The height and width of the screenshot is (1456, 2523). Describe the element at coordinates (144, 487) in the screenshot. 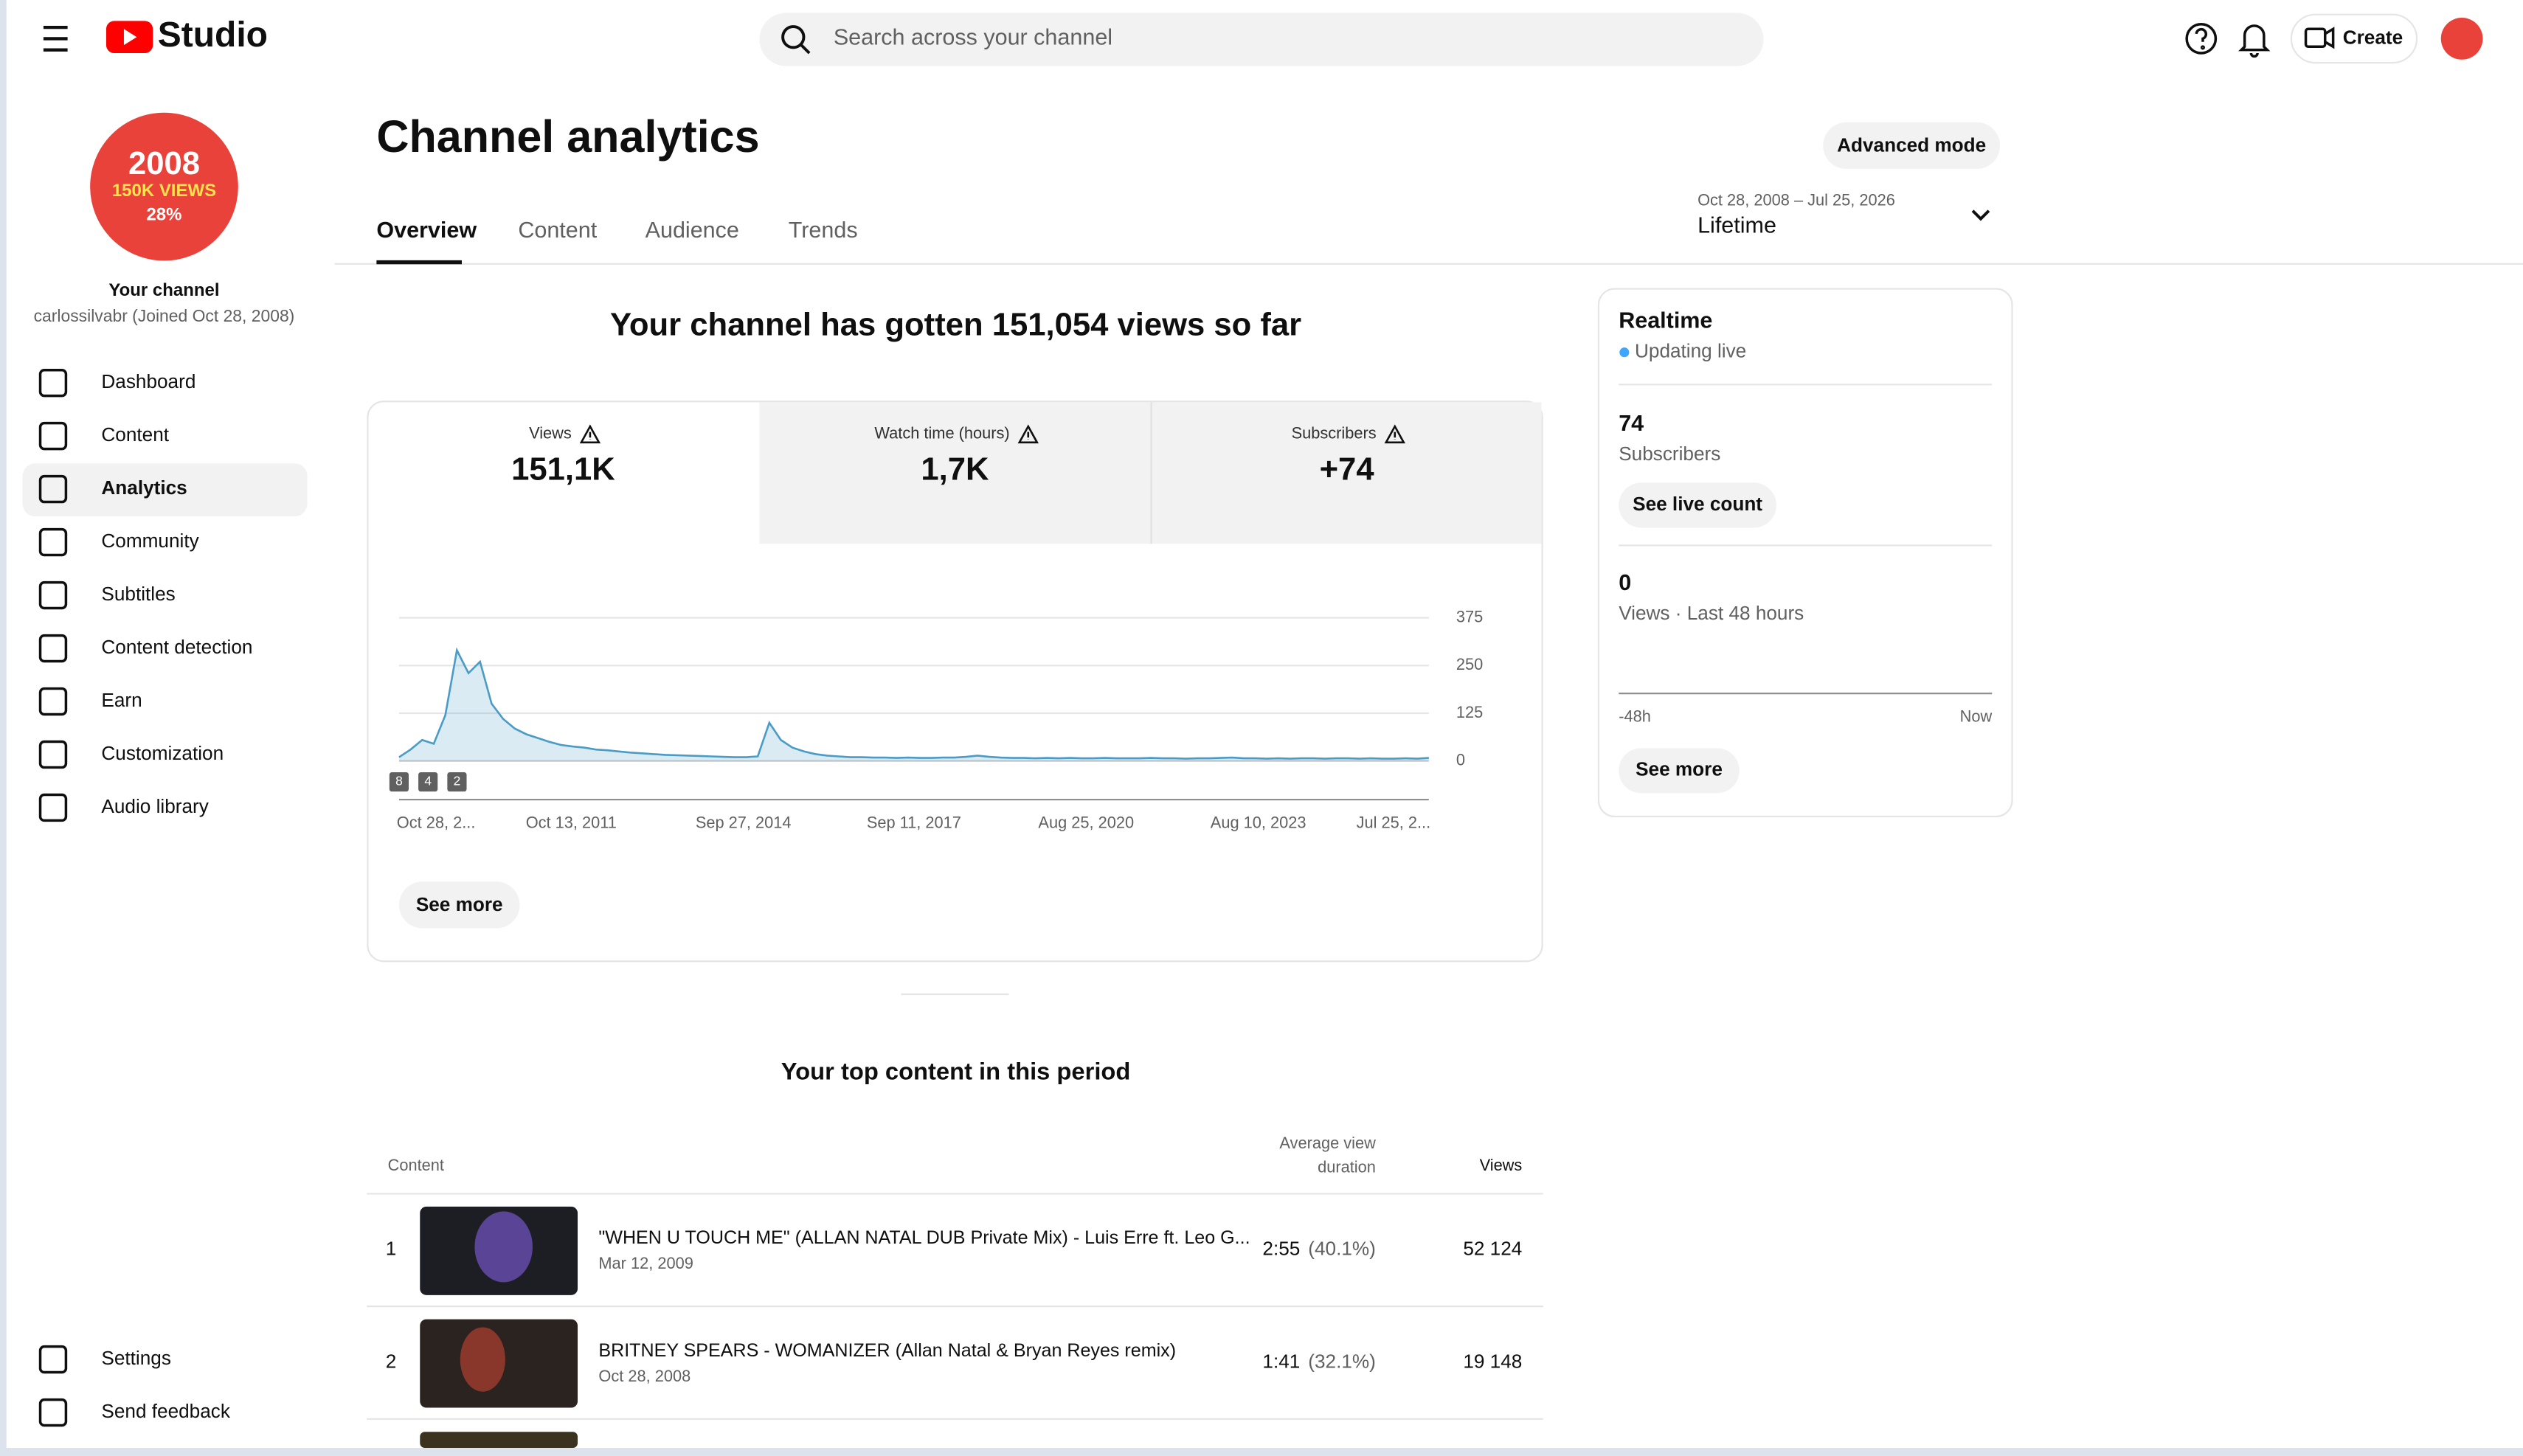

I see `nav-item: Analytics` at that location.